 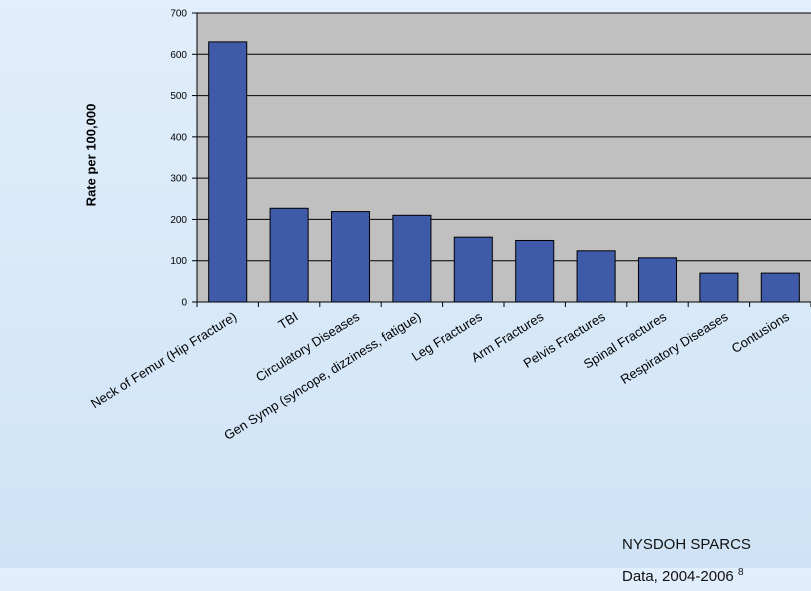 I want to click on source-note: NYSDOH SPARCS Data, 2004-2006 8, so click(x=686, y=561).